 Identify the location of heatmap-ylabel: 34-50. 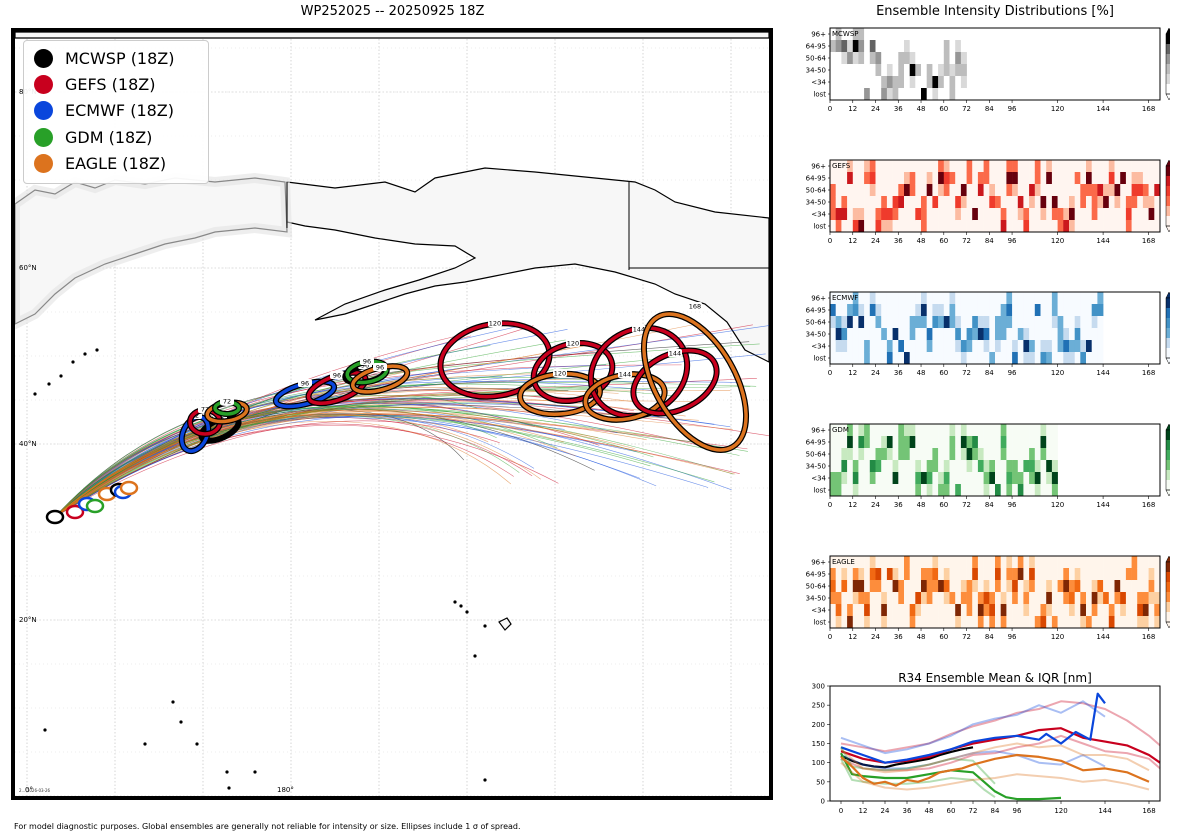
(816, 599).